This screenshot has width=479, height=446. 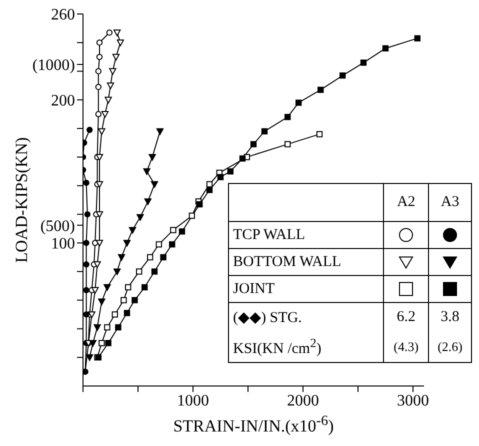 What do you see at coordinates (193, 401) in the screenshot?
I see `x-tick-label: 1000` at bounding box center [193, 401].